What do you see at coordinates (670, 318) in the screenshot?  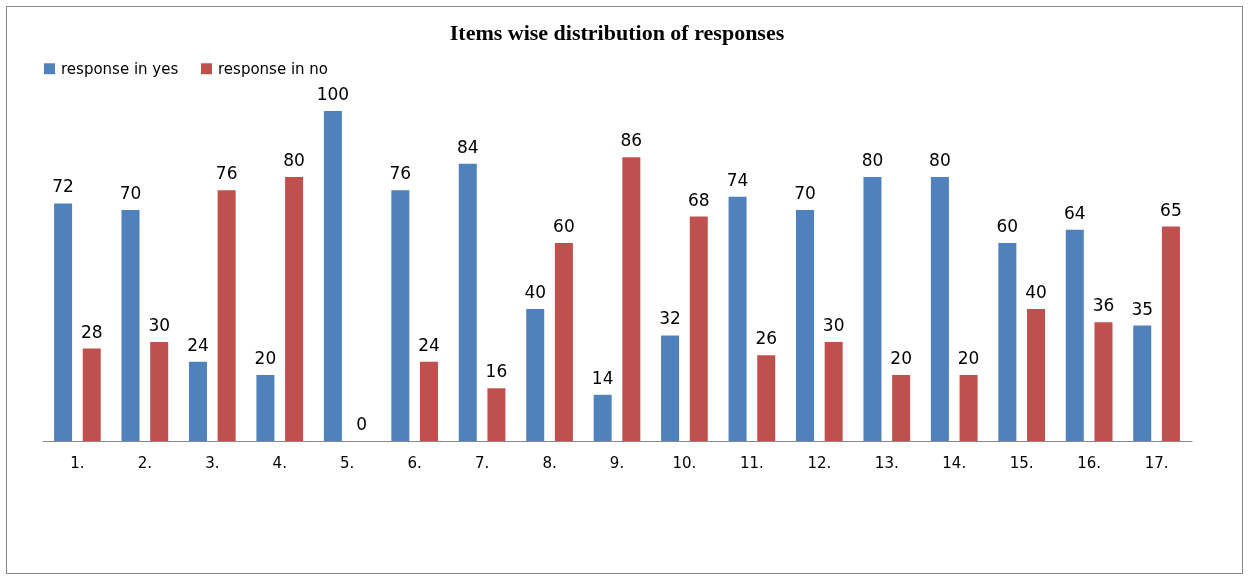 I see `data-label: 32` at bounding box center [670, 318].